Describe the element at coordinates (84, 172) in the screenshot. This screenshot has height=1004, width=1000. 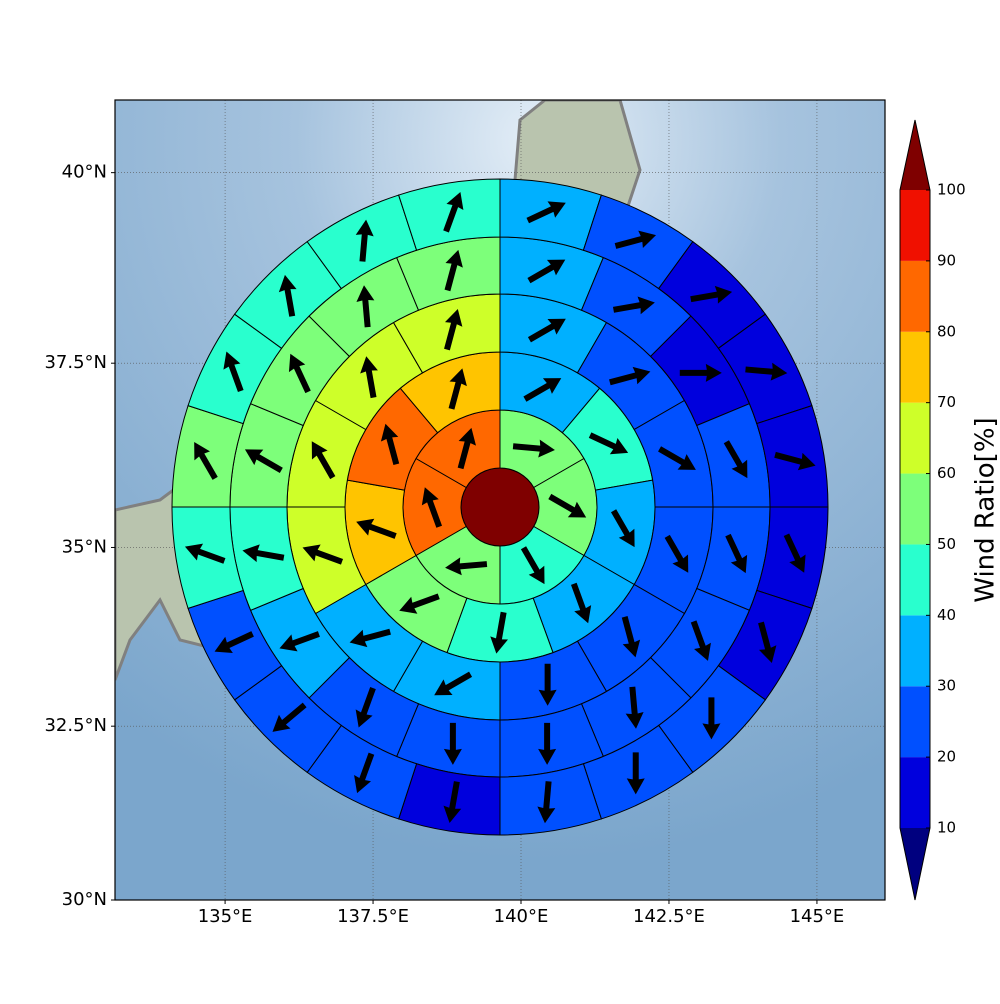
I see `y-tick-label: 40°N` at that location.